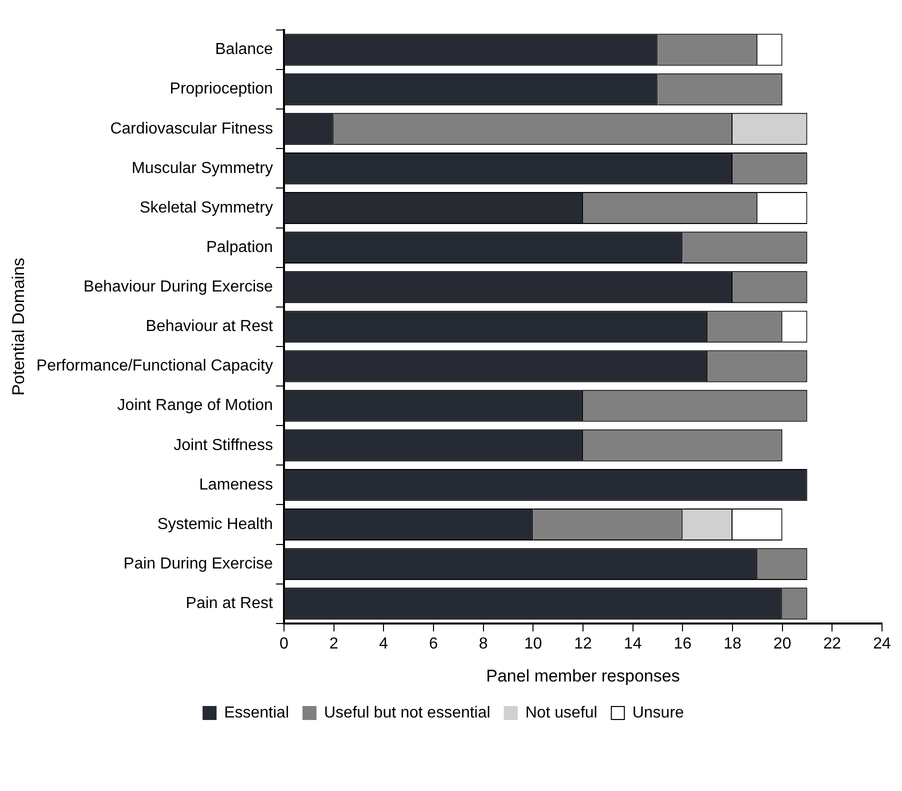  What do you see at coordinates (18, 327) in the screenshot?
I see `y-axis-title: Potential Domains` at bounding box center [18, 327].